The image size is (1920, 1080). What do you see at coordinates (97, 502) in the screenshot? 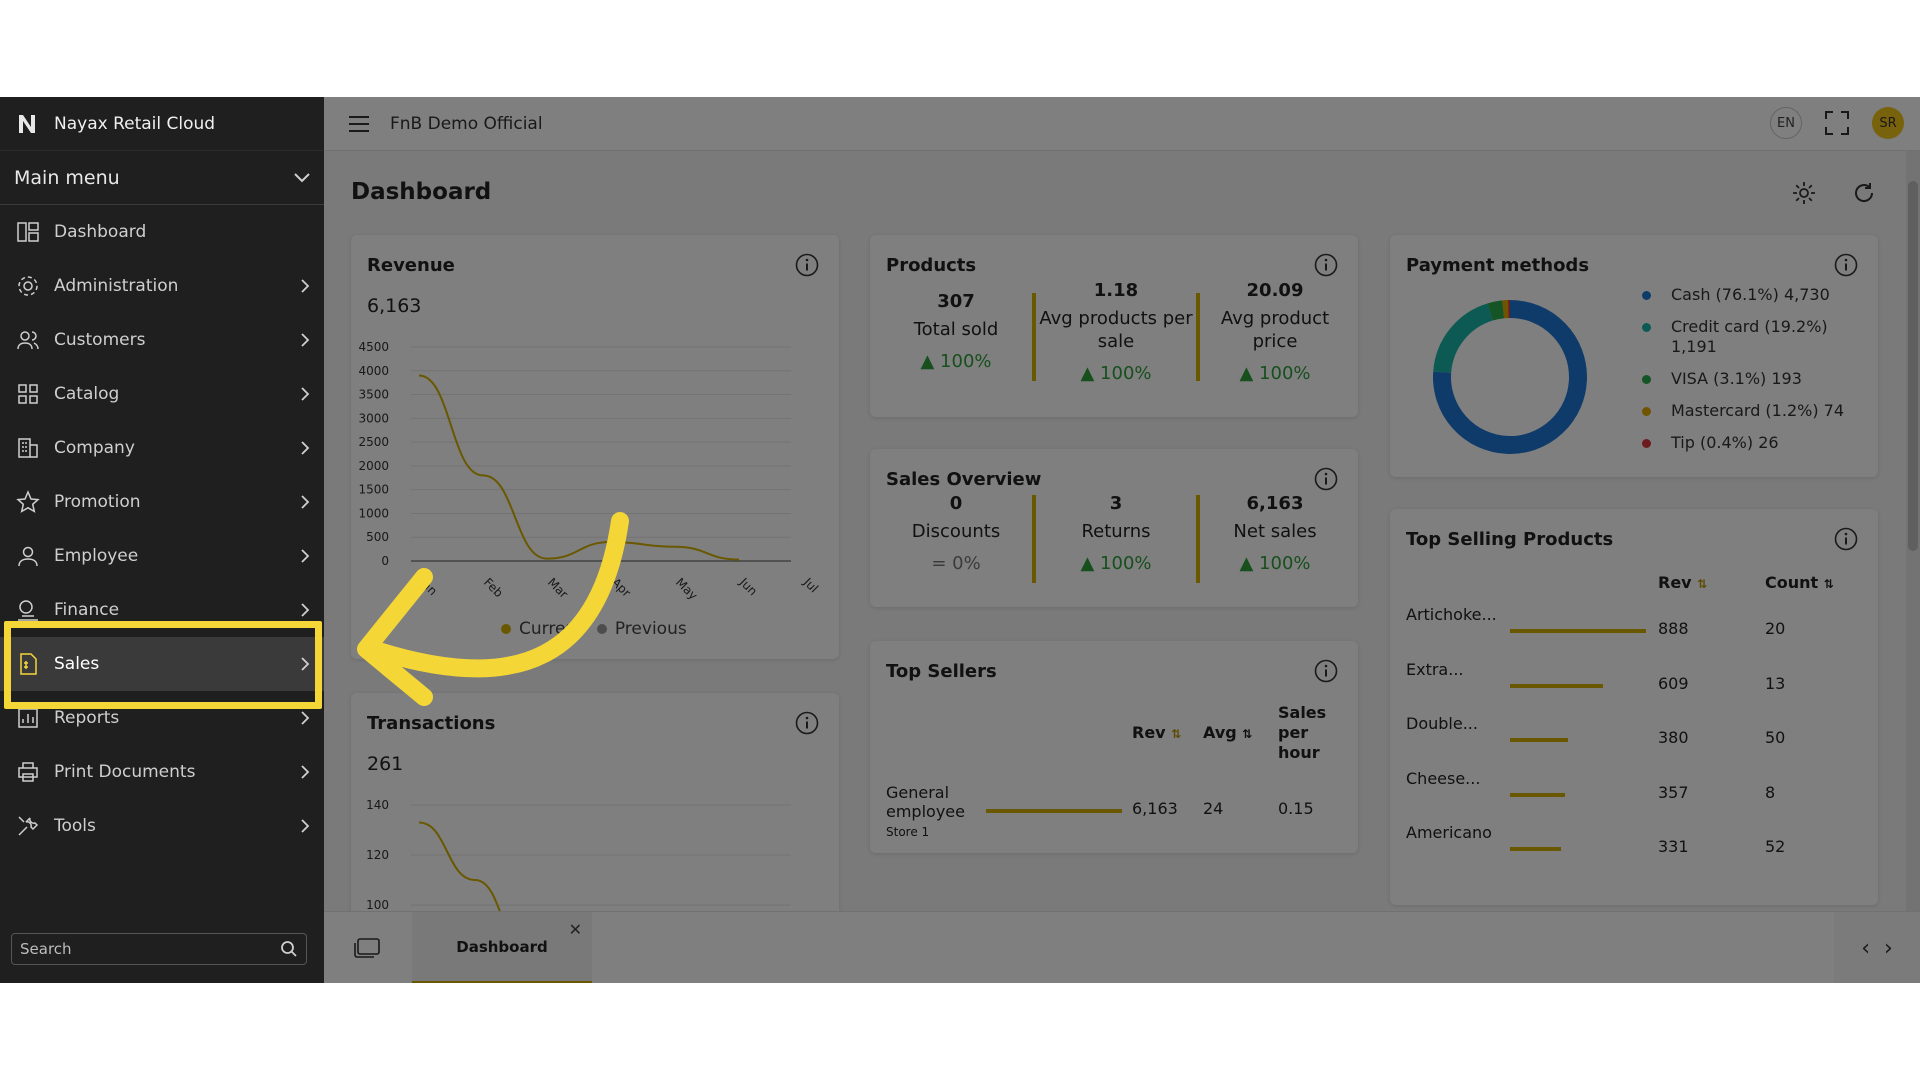
I see `sidebar-item-label: Promotion` at bounding box center [97, 502].